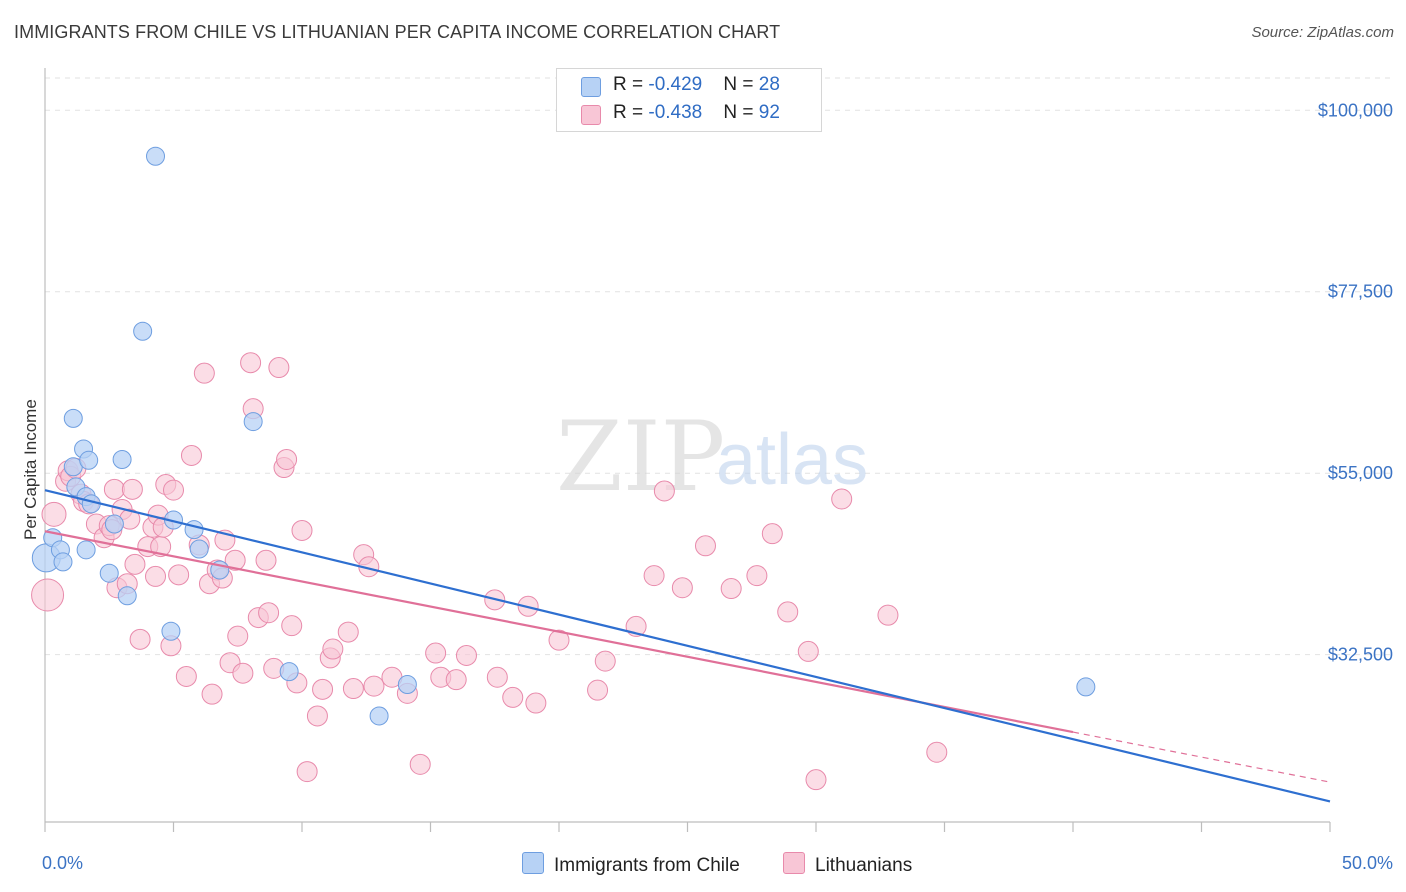 This screenshot has height=892, width=1406. I want to click on lithuanians-legend-label: Lithuanians, so click(864, 865).